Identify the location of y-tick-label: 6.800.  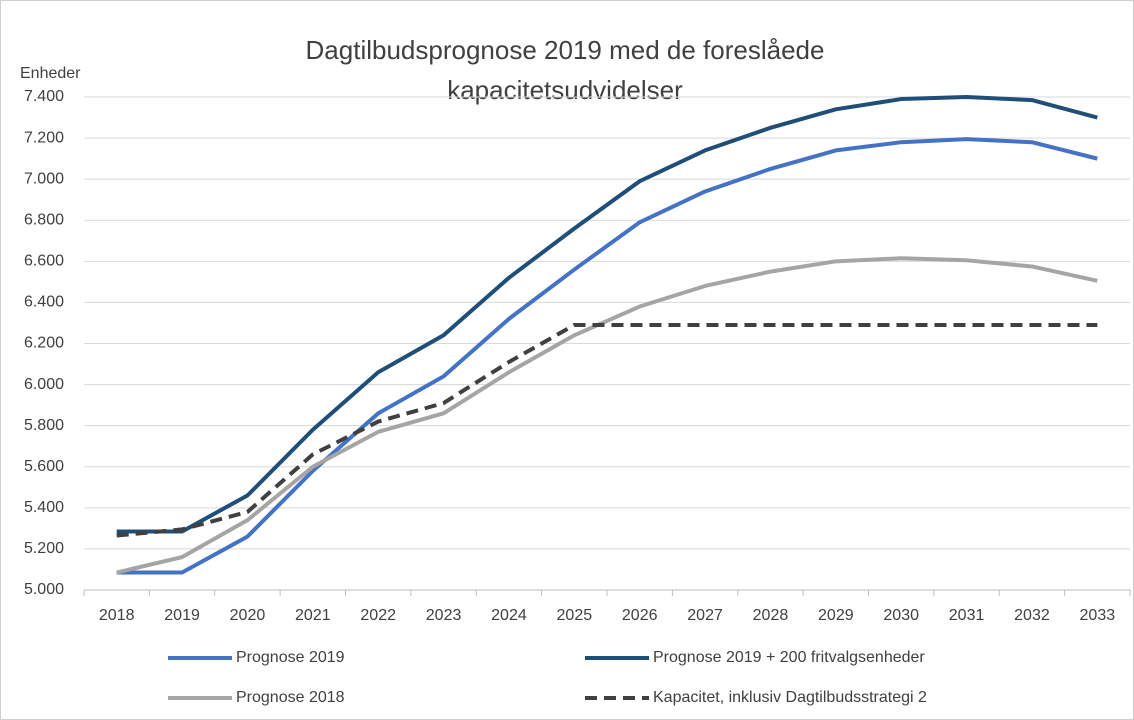
(44, 219).